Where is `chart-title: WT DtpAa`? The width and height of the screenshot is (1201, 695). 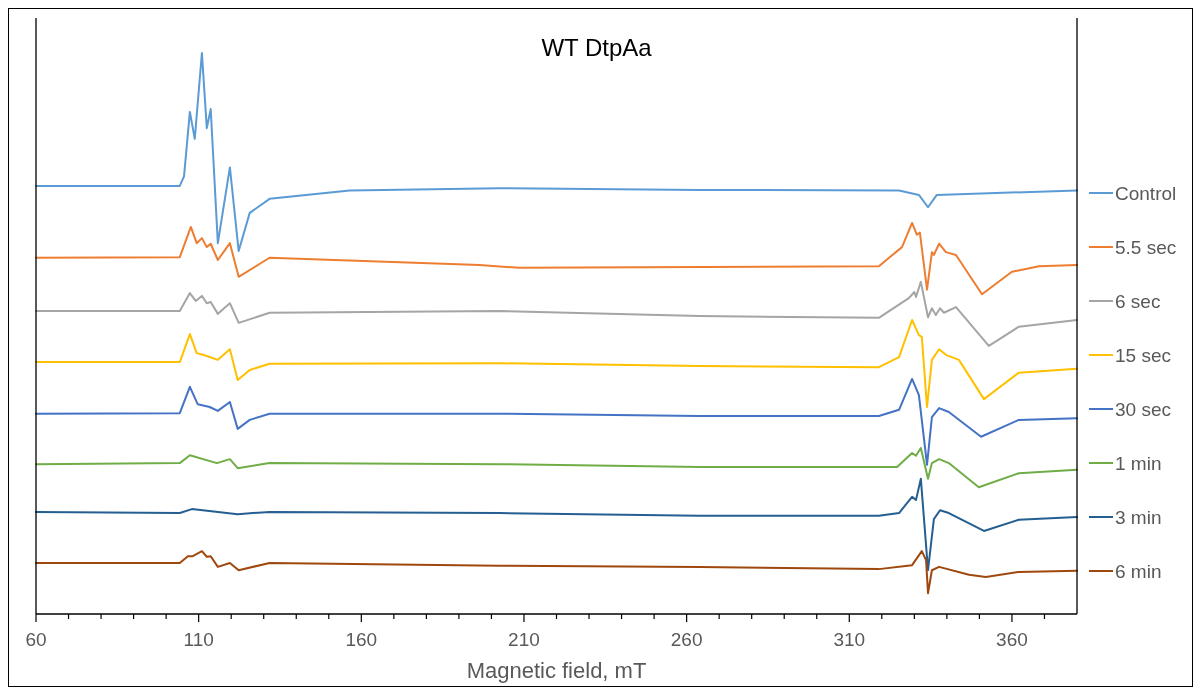
chart-title: WT DtpAa is located at coordinates (597, 47).